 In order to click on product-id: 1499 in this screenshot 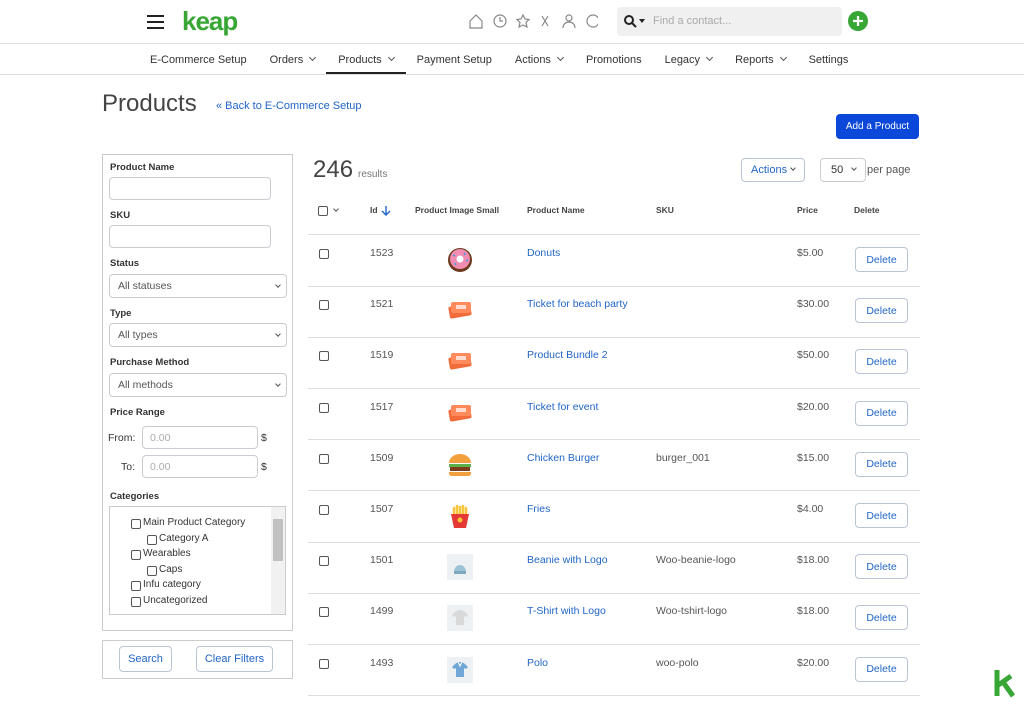, I will do `click(382, 611)`.